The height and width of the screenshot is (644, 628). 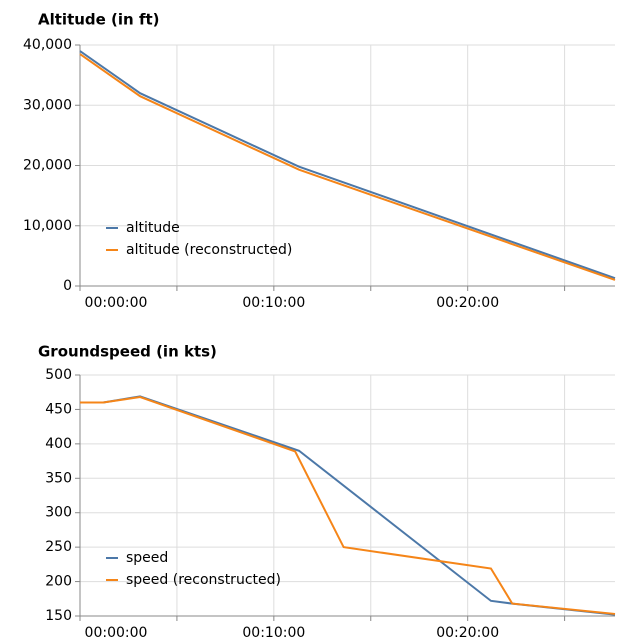 I want to click on y-tick-label: 10,000, so click(x=47, y=226).